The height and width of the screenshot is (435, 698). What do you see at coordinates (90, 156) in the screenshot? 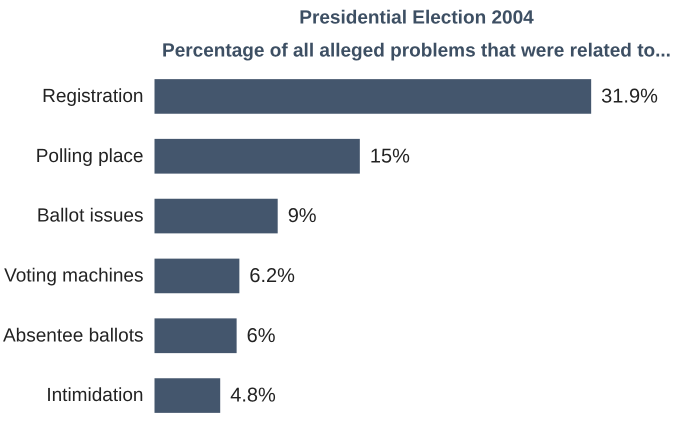
I see `y-tick-label: Polling place` at bounding box center [90, 156].